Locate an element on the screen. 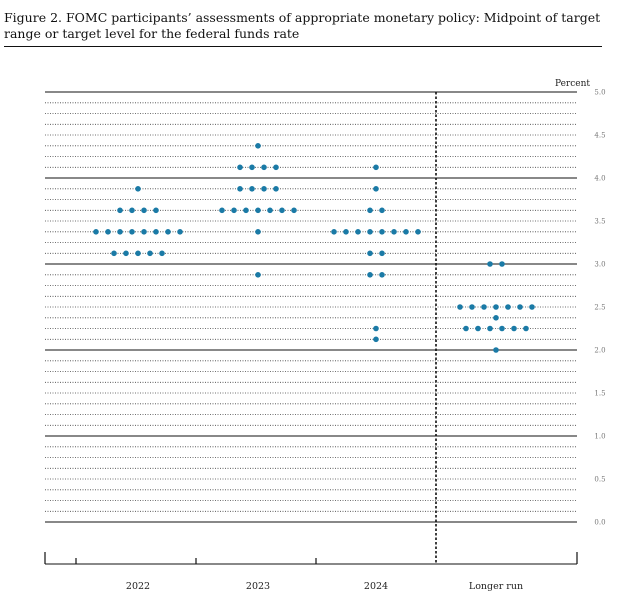 The image size is (624, 597). y-tick-label: 1.5 is located at coordinates (599, 394).